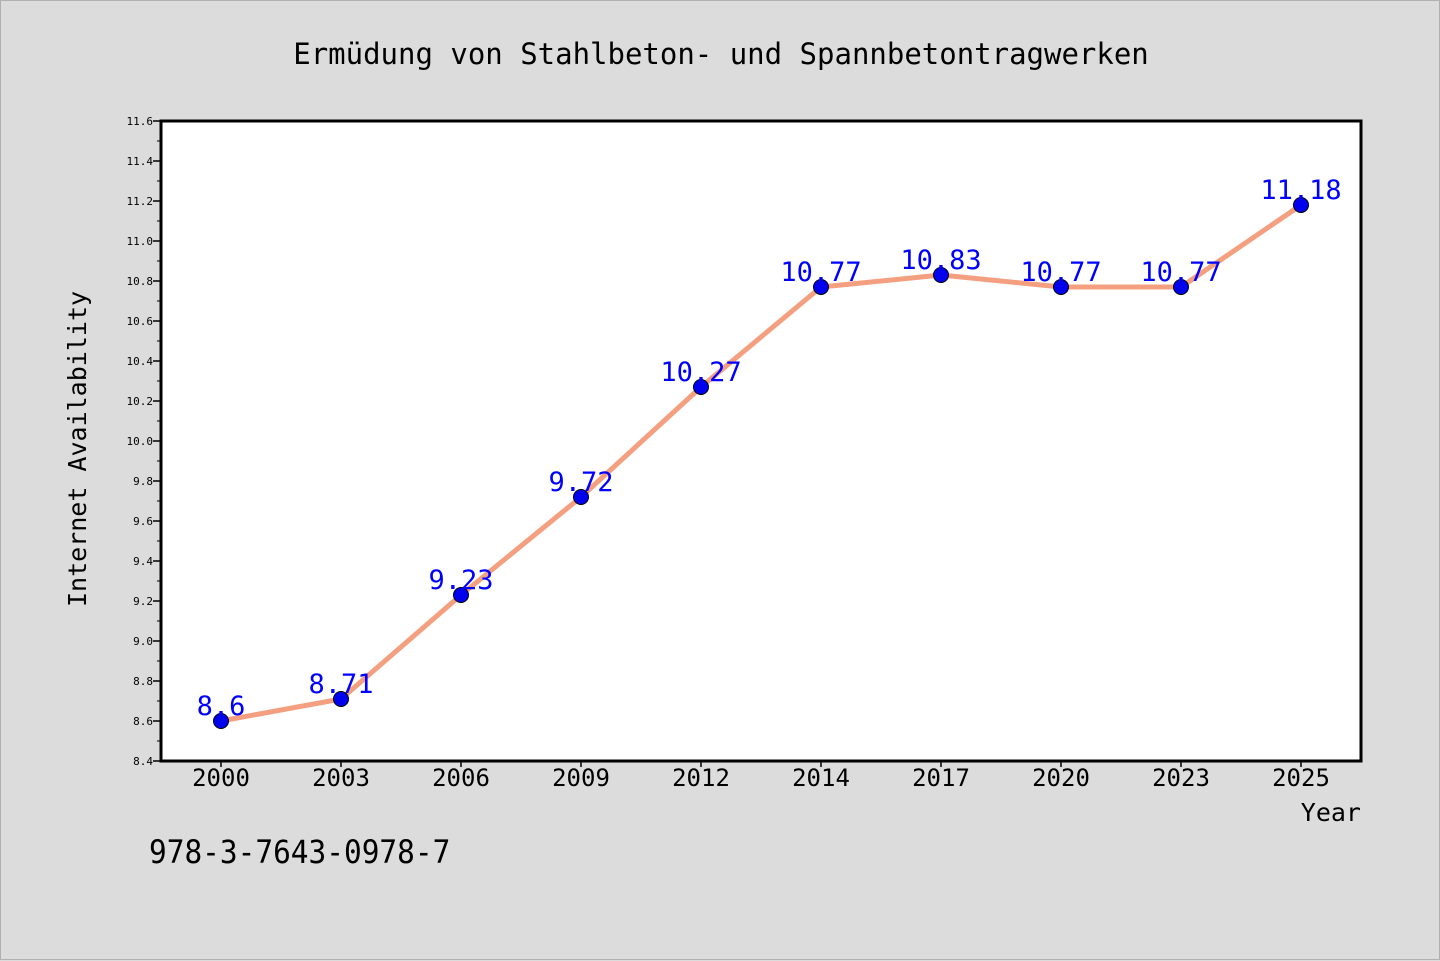 The width and height of the screenshot is (1440, 961). Describe the element at coordinates (143, 601) in the screenshot. I see `y-tick-label: 9.2` at that location.